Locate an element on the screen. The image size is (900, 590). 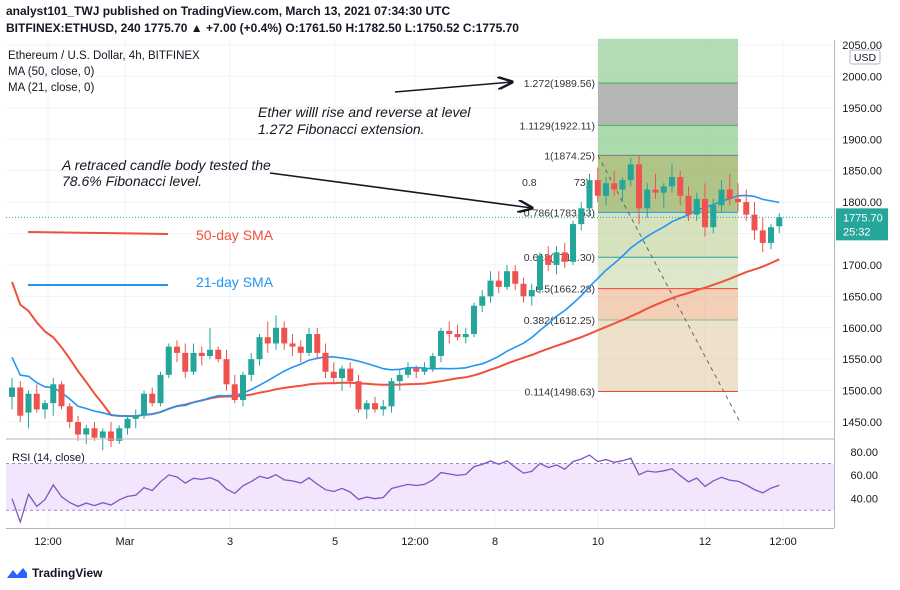
time-tick-label: 10 is located at coordinates (598, 542).